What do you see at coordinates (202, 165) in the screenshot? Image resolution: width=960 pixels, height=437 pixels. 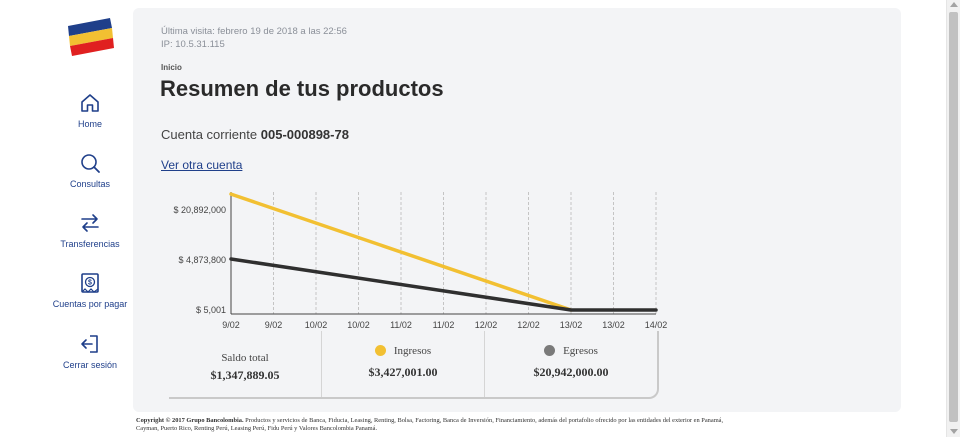 I see `other-account-link: Ver otra cuenta` at bounding box center [202, 165].